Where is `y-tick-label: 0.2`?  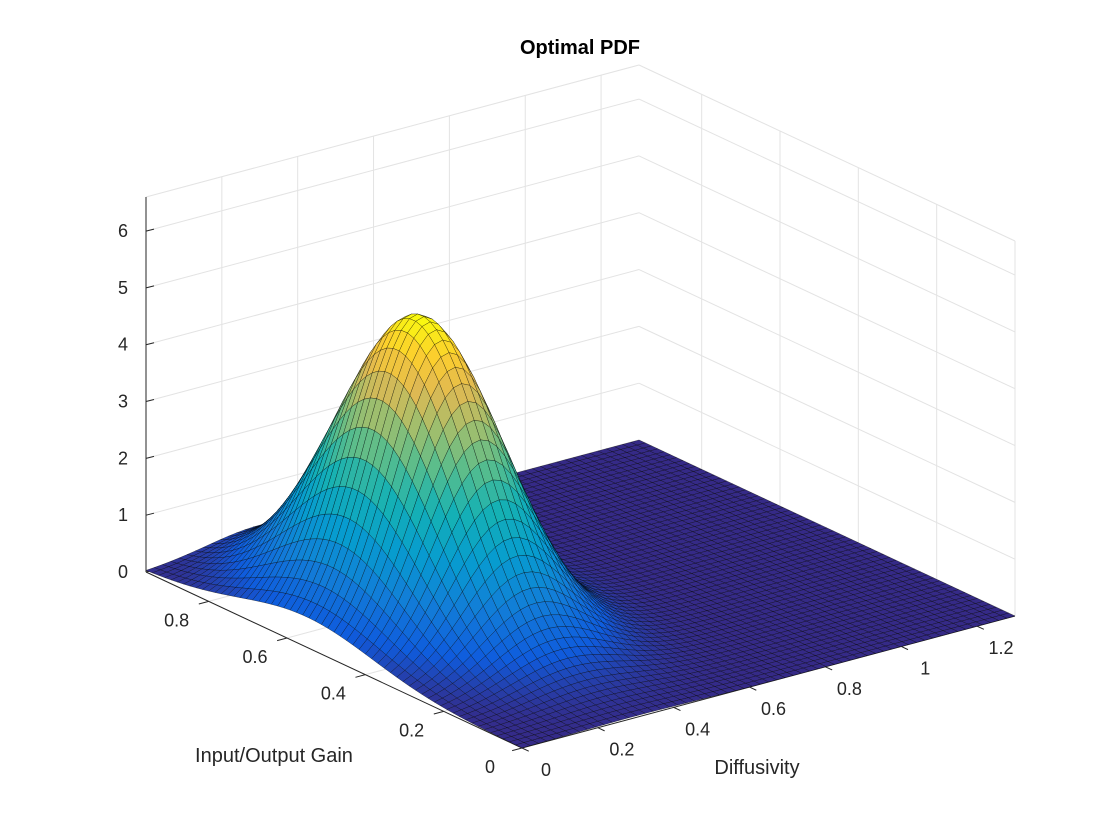 y-tick-label: 0.2 is located at coordinates (411, 730).